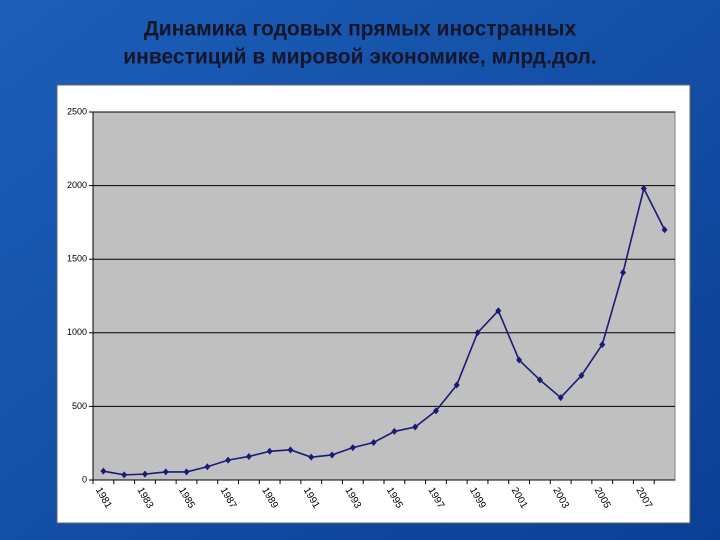 The image size is (720, 540). Describe the element at coordinates (84, 479) in the screenshot. I see `y-tick-label: 0` at that location.